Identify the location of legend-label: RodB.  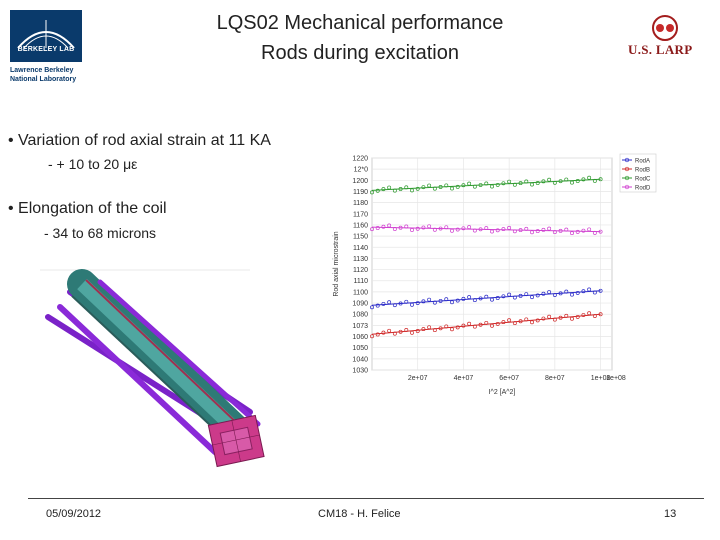
(642, 171).